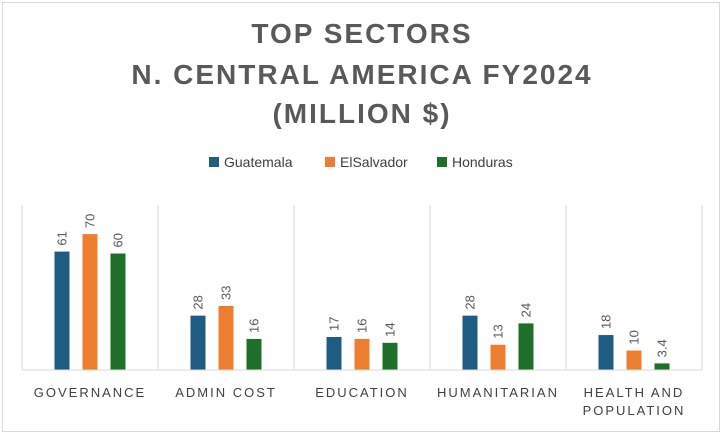  What do you see at coordinates (362, 33) in the screenshot?
I see `chart-title-line-1: TOP SECTORS` at bounding box center [362, 33].